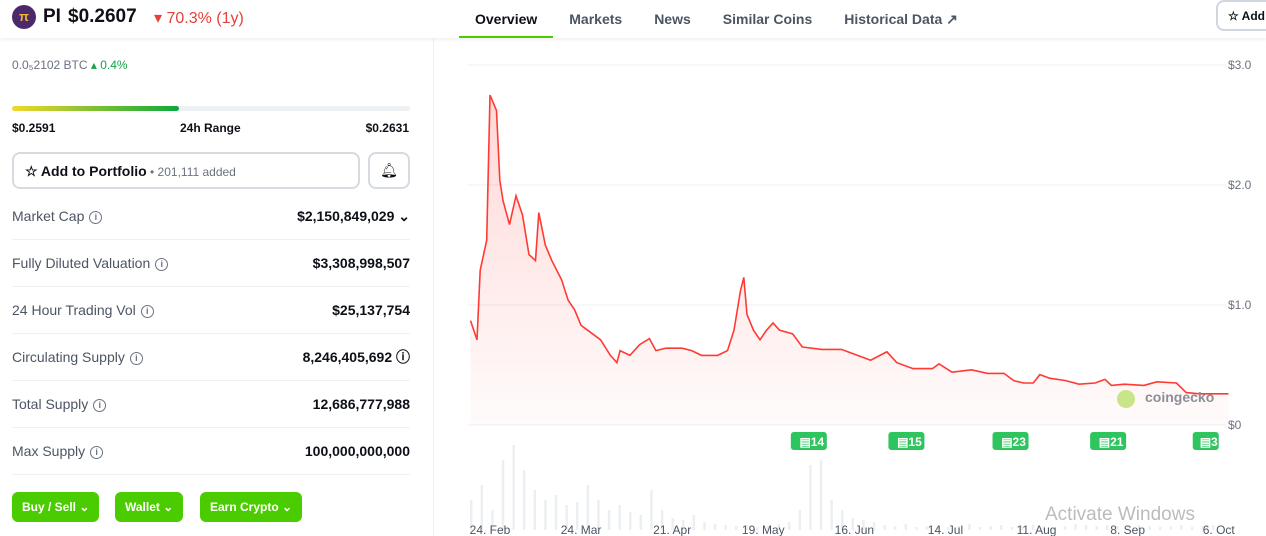  Describe the element at coordinates (90, 263) in the screenshot. I see `stat-label: Fully Diluted Valuation i` at that location.